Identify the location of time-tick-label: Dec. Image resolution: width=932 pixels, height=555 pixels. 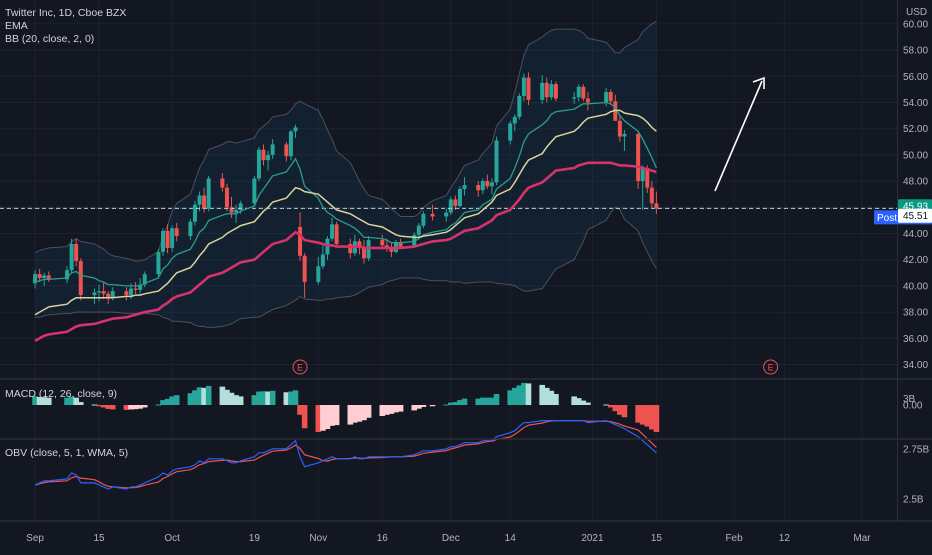
(451, 538).